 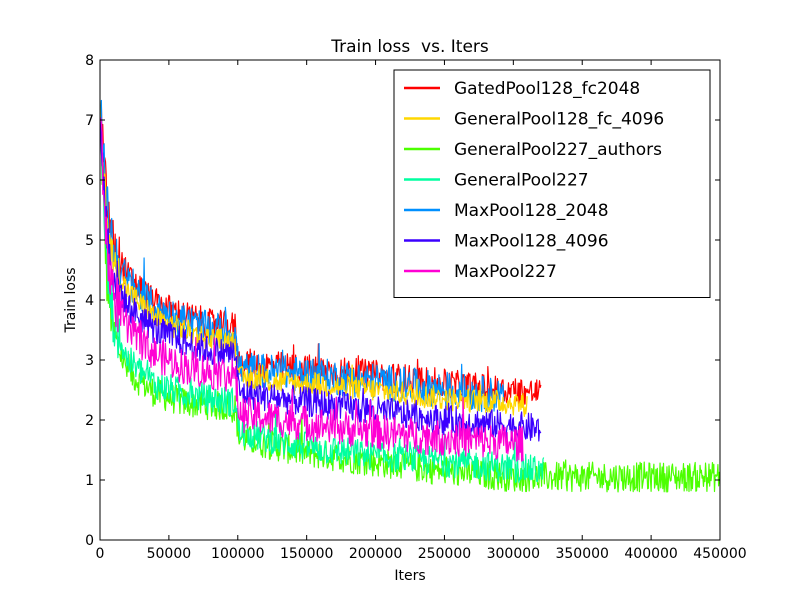 I want to click on legend-entry-label: MaxPool128_2048, so click(x=531, y=211).